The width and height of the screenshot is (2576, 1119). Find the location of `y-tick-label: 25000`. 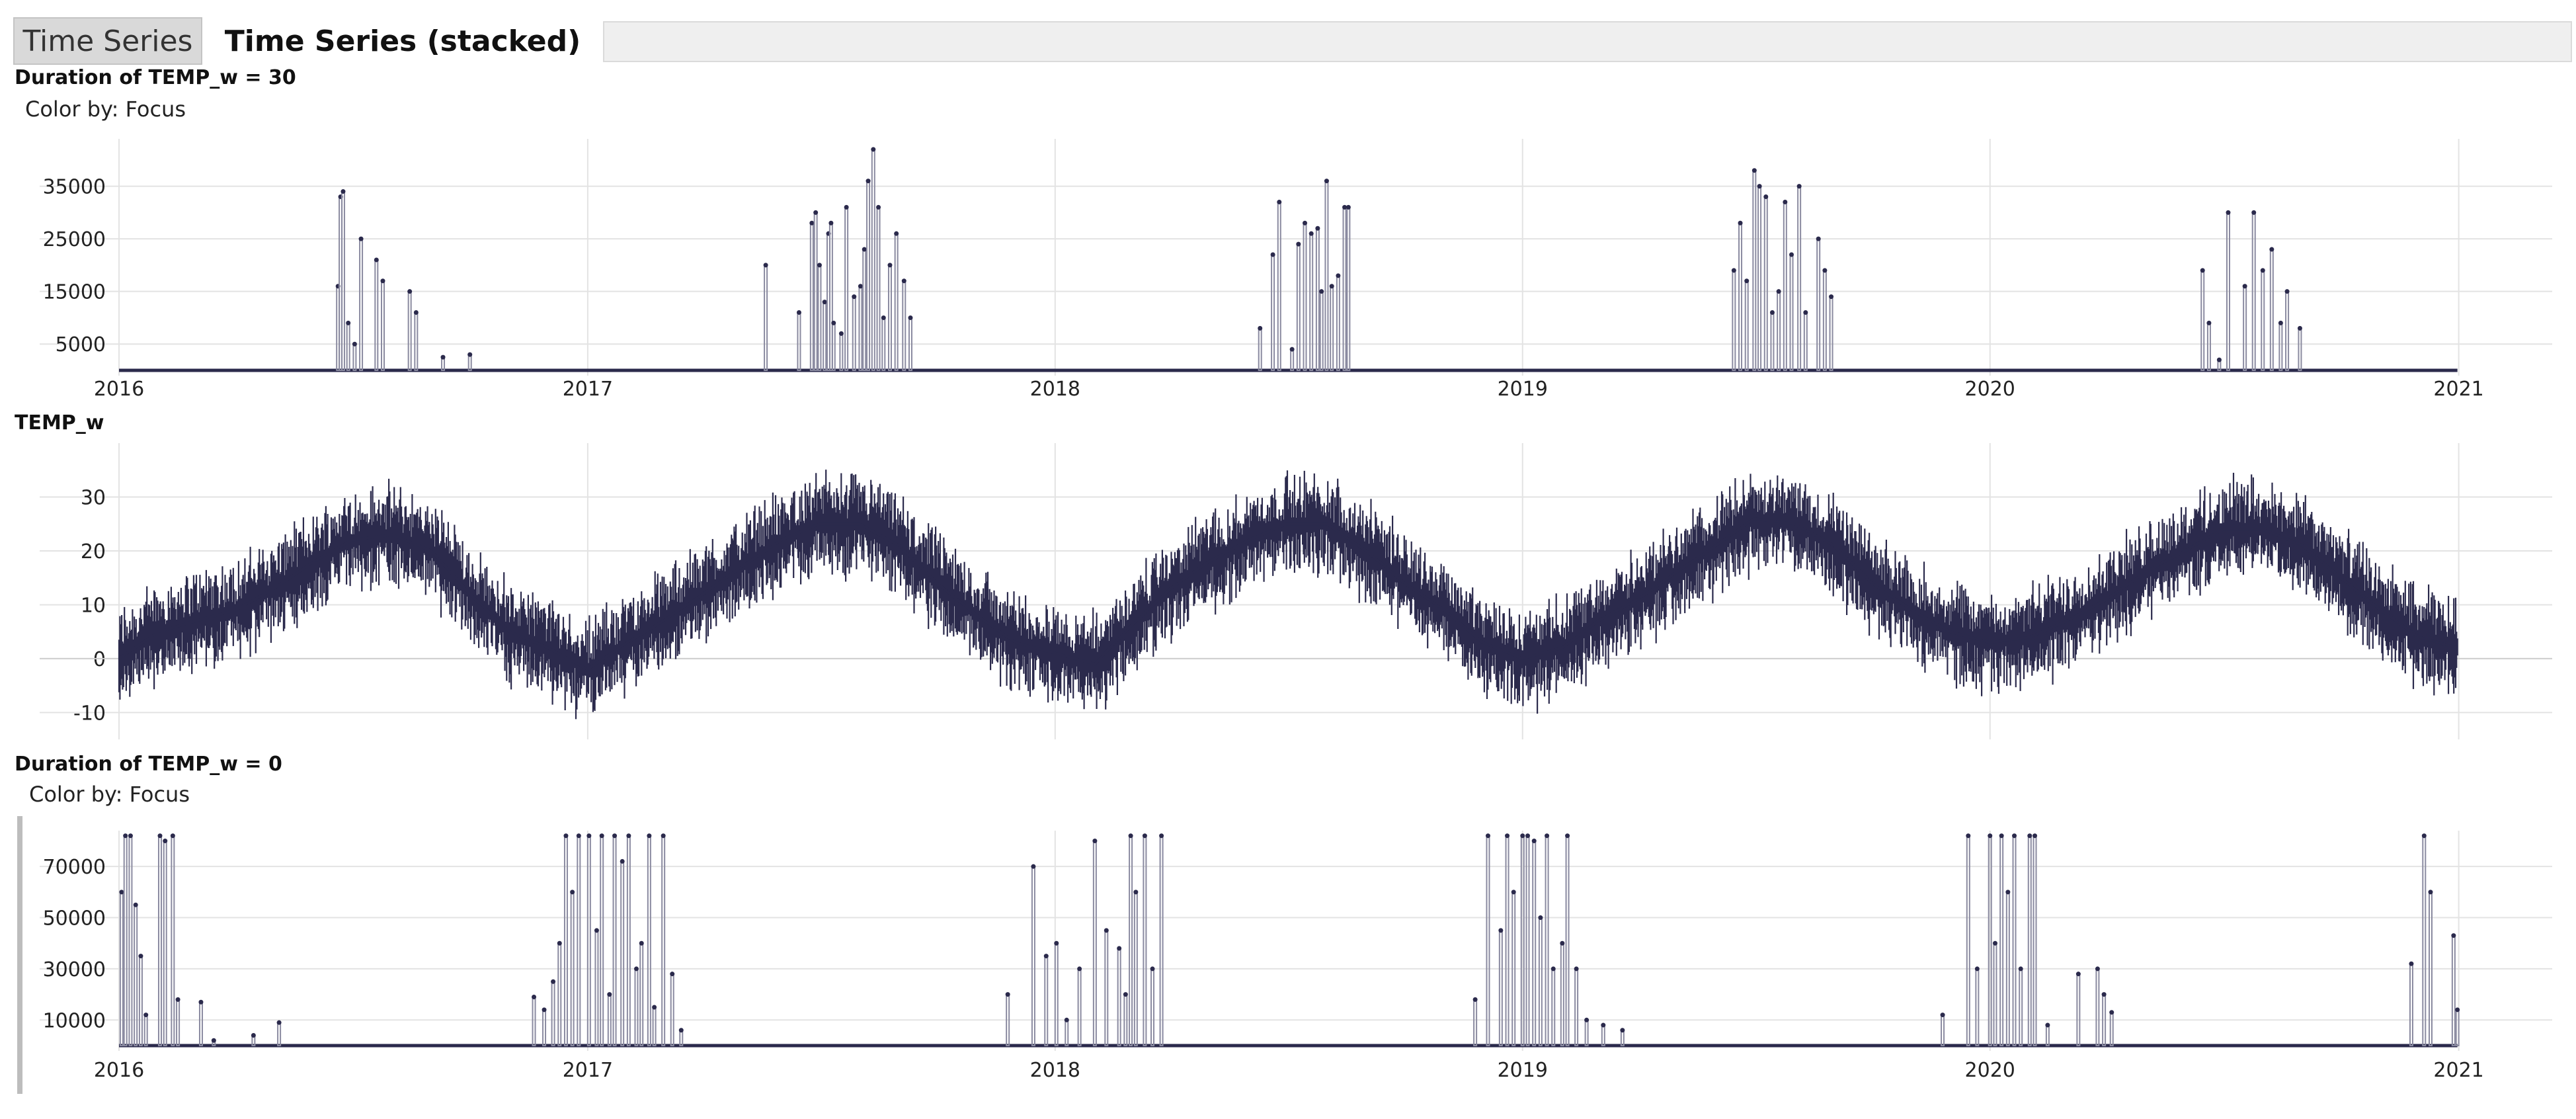

y-tick-label: 25000 is located at coordinates (75, 239).